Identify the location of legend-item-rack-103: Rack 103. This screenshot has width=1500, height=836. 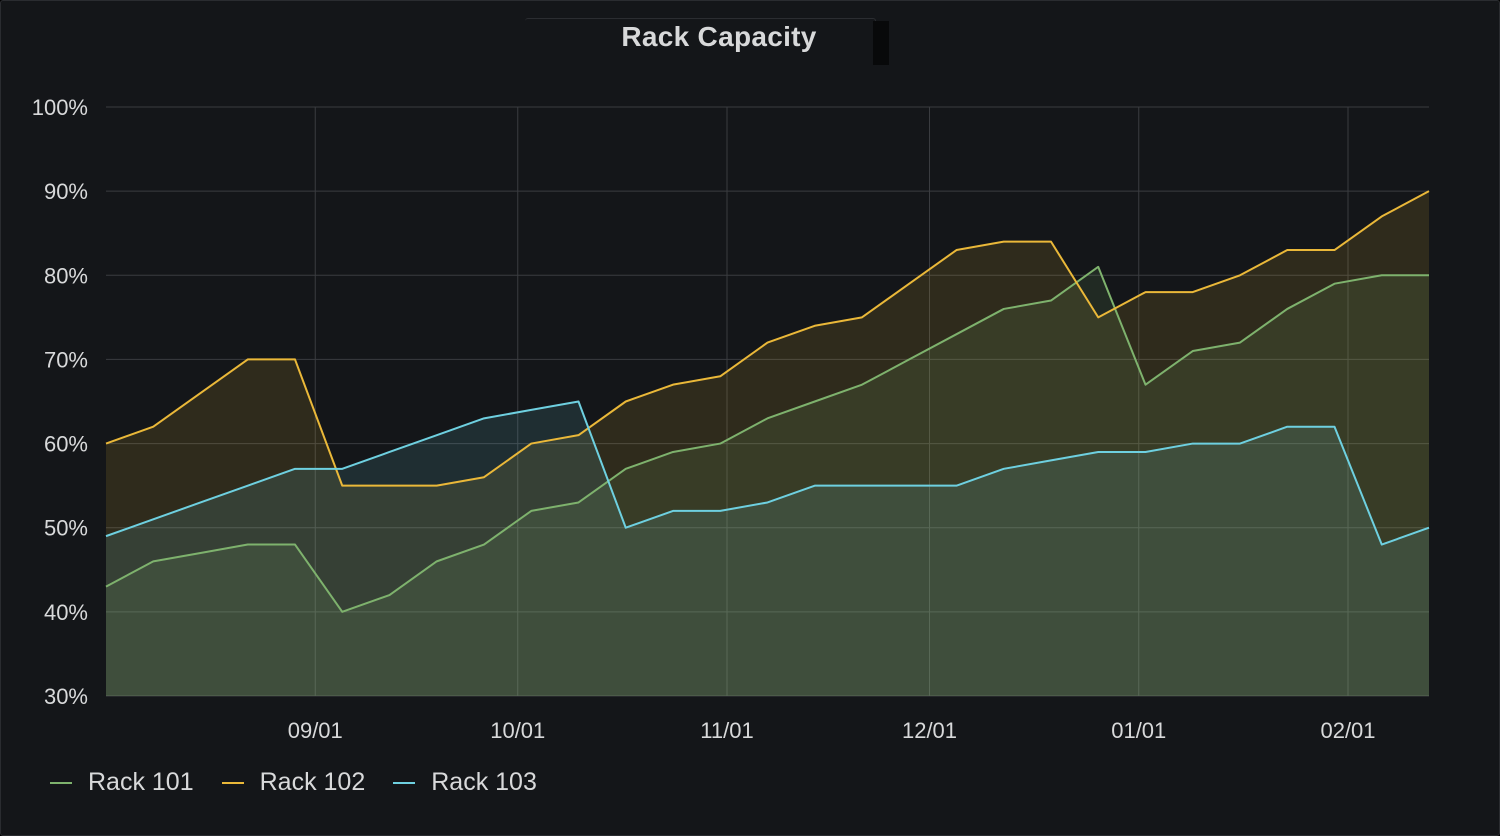
(465, 782).